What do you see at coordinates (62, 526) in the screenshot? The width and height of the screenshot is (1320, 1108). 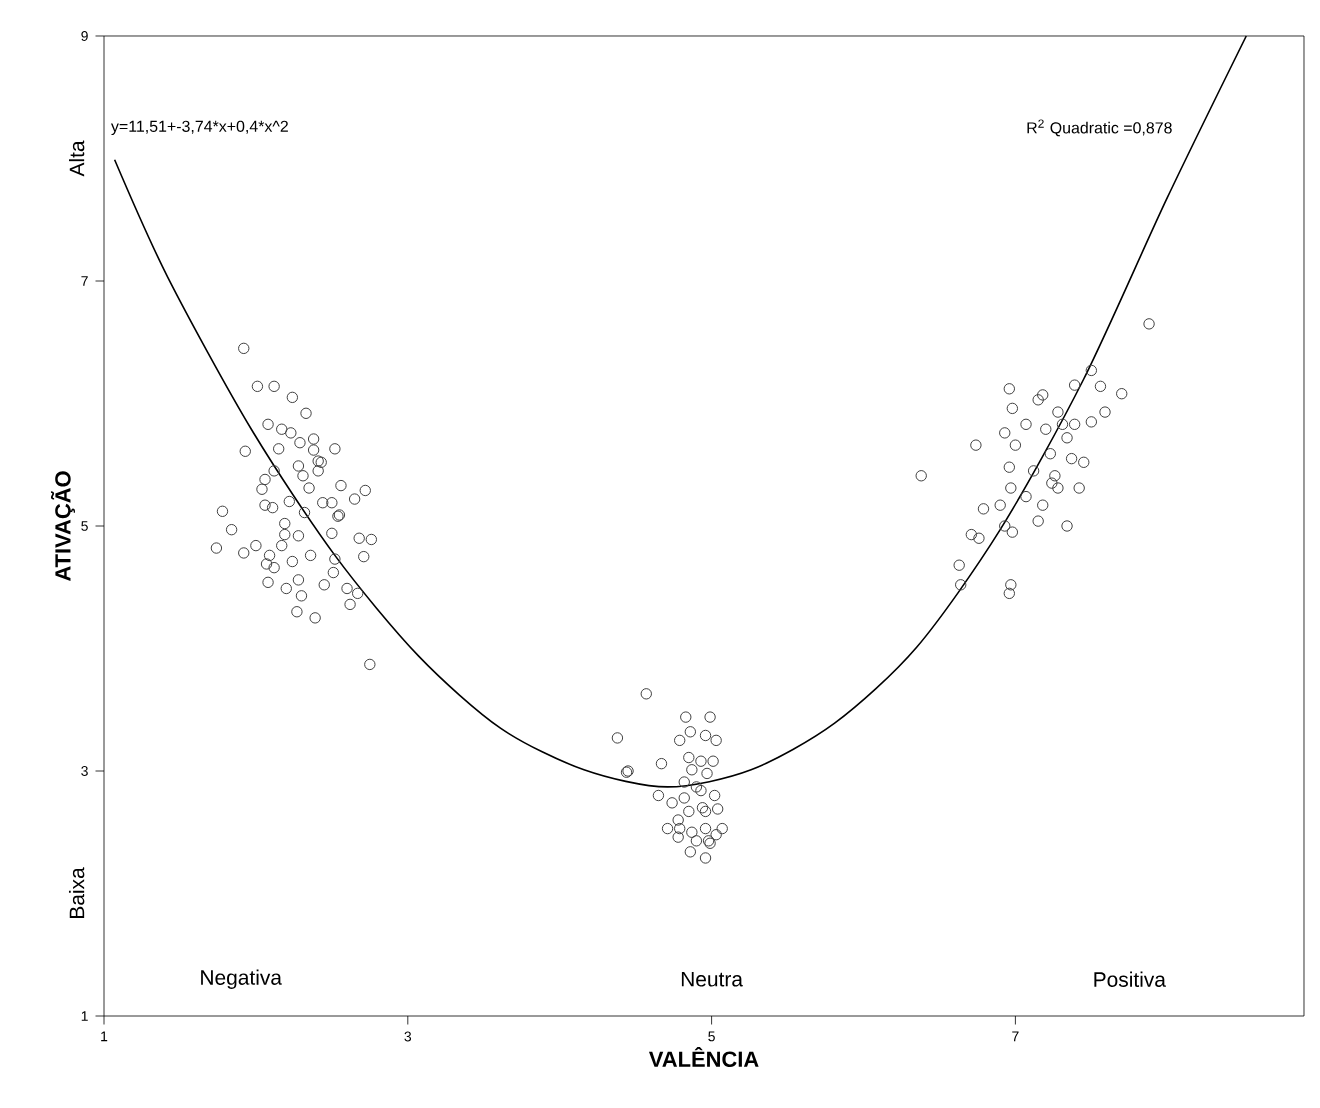 I see `y-axis-title: ATIVAÇÃO` at bounding box center [62, 526].